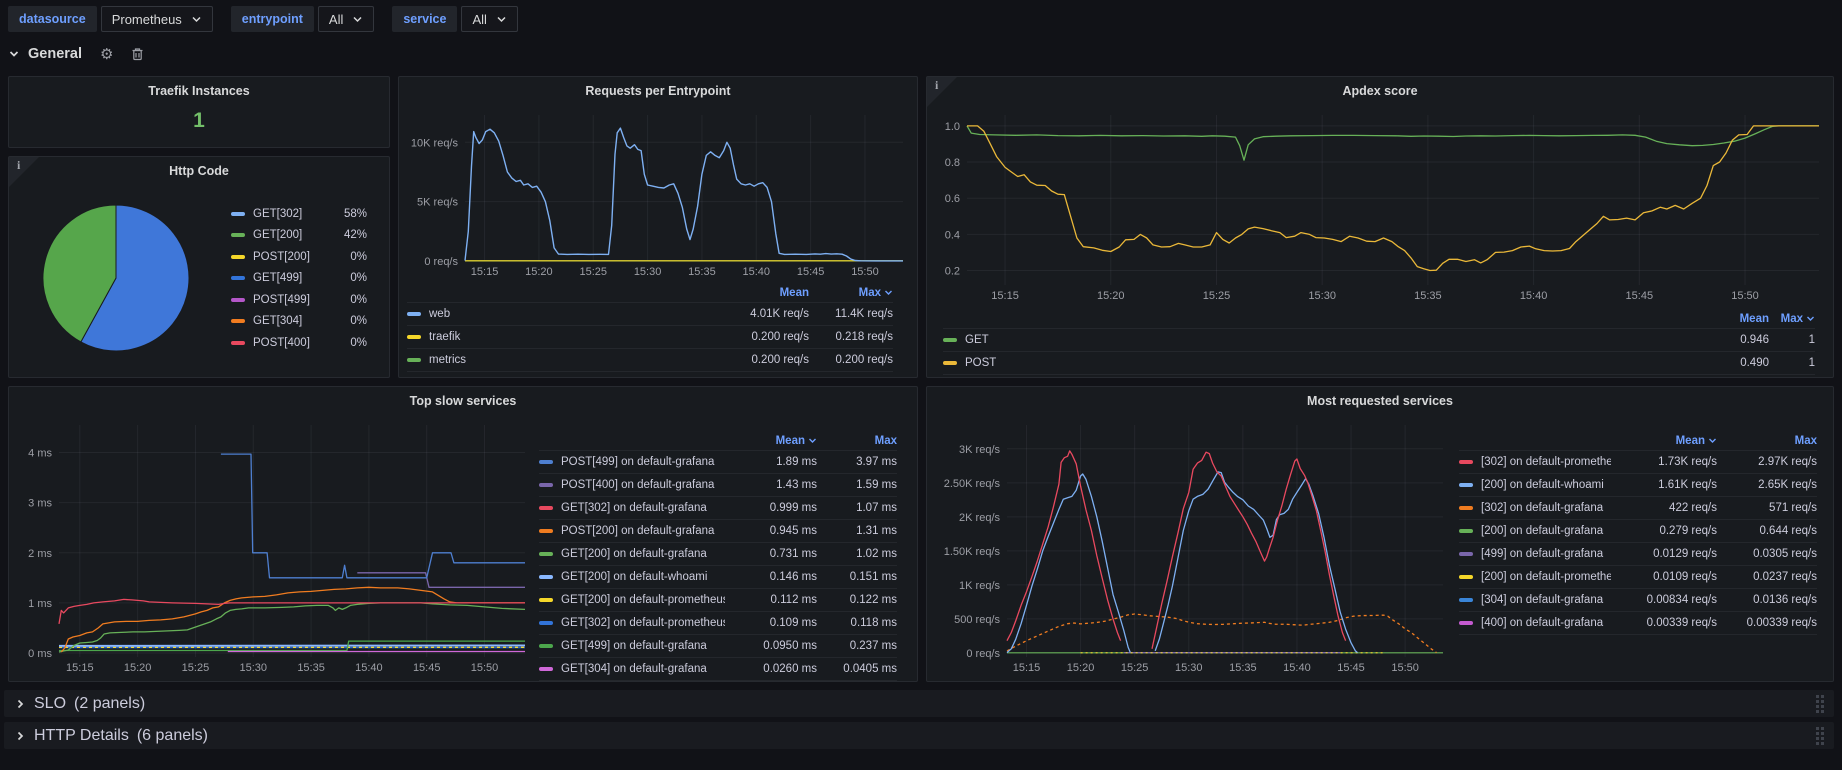  Describe the element at coordinates (1685, 554) in the screenshot. I see `legend-mean-value: 0.0129 req/s` at that location.